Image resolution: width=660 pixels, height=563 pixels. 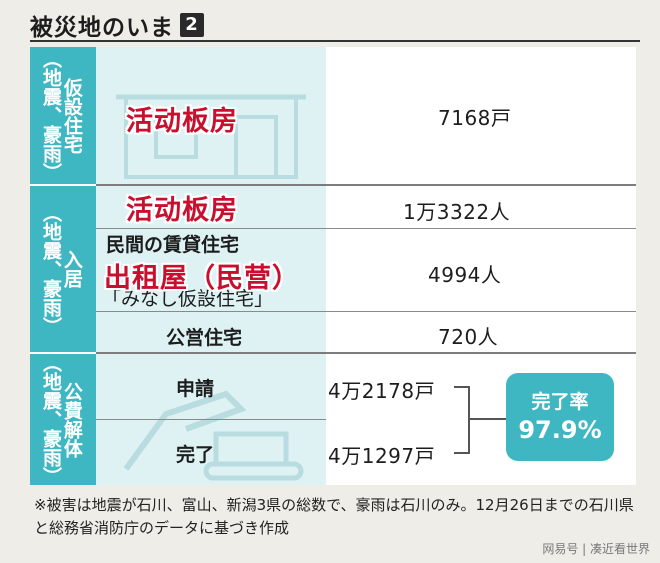 I want to click on title-number-badge: 2, so click(x=192, y=25).